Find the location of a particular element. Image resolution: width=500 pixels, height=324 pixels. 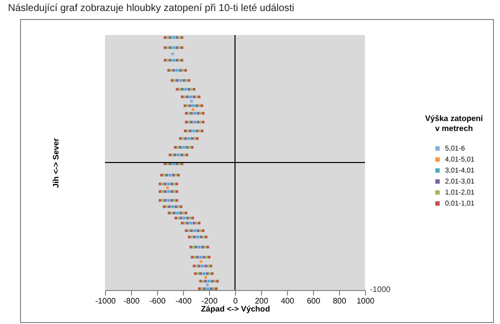

x-tick-label: -400 is located at coordinates (183, 301).